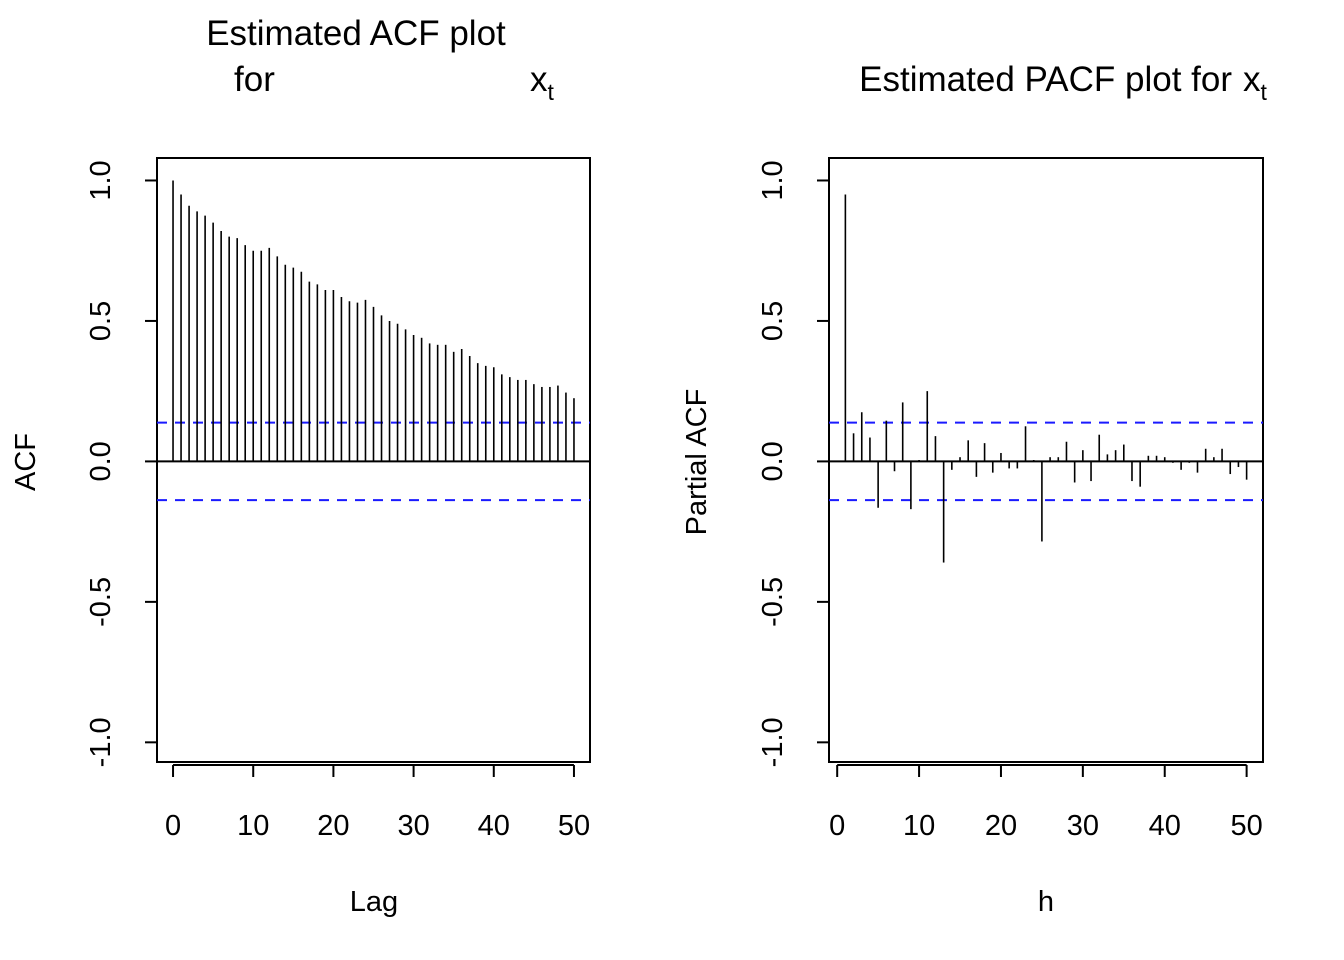  What do you see at coordinates (101, 461) in the screenshot?
I see `acf-y-tick-label-2: 0.0` at bounding box center [101, 461].